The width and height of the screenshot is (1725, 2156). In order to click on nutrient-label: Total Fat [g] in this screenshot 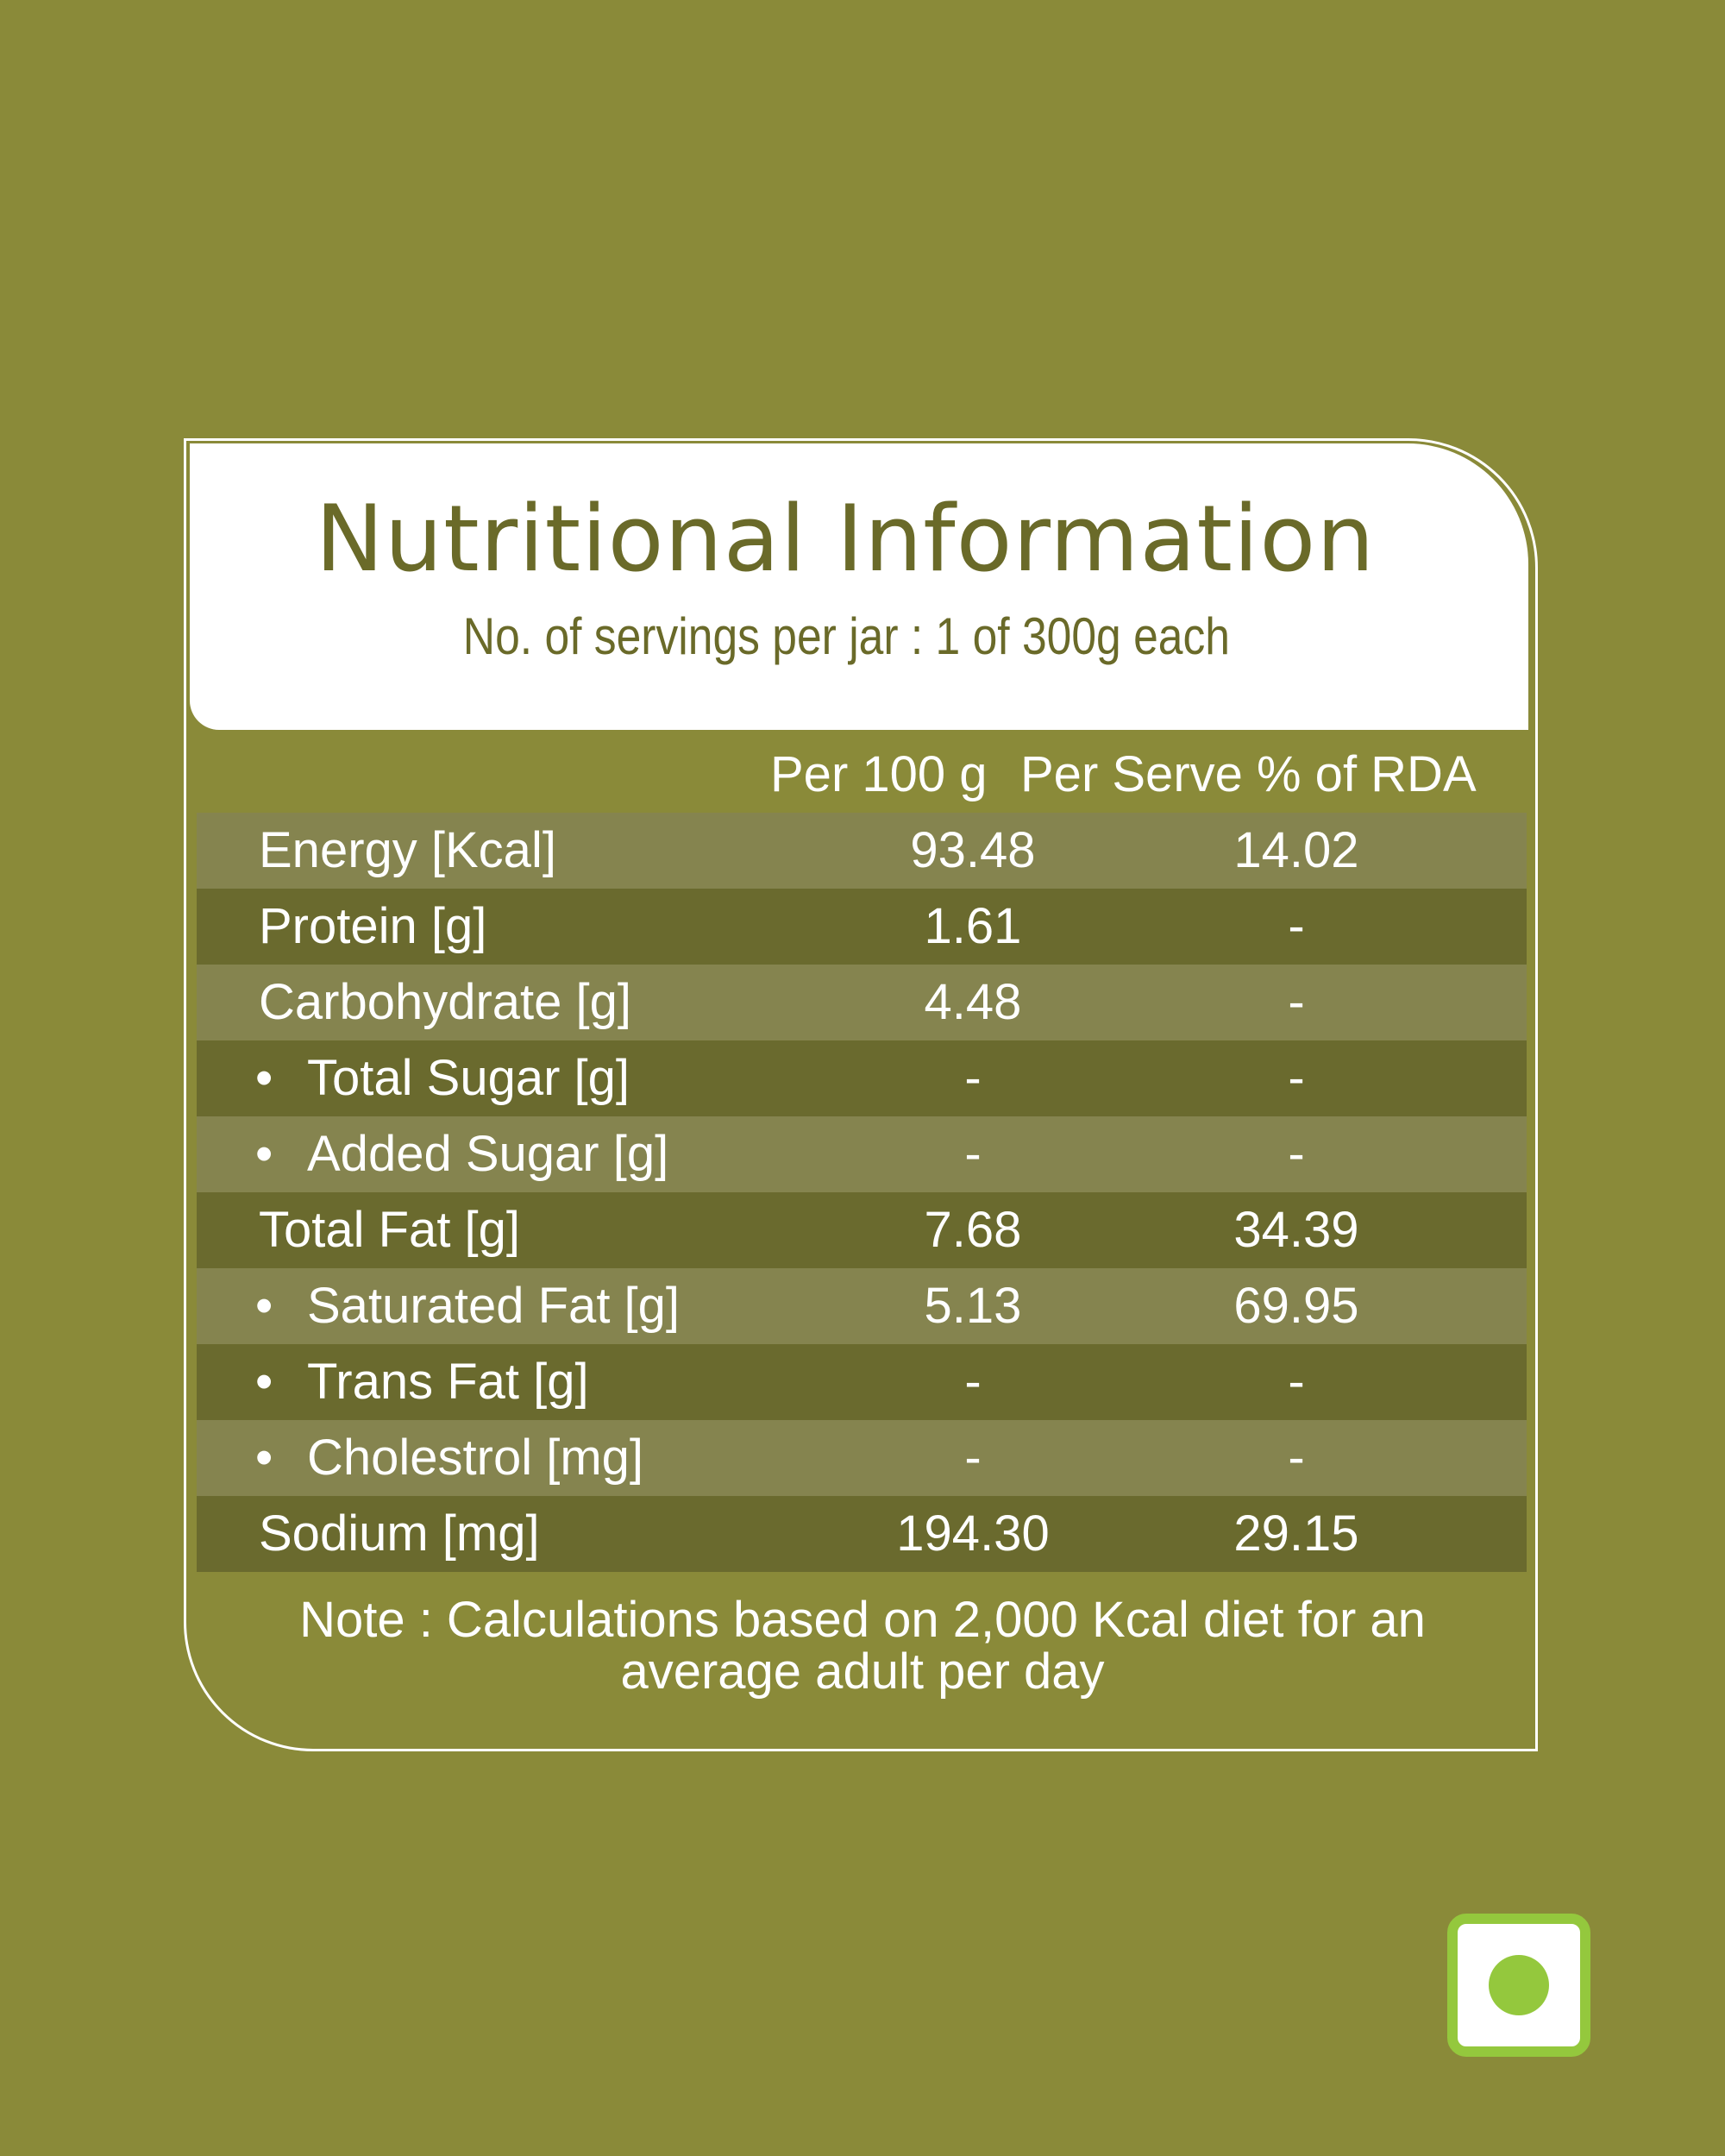, I will do `click(390, 1230)`.